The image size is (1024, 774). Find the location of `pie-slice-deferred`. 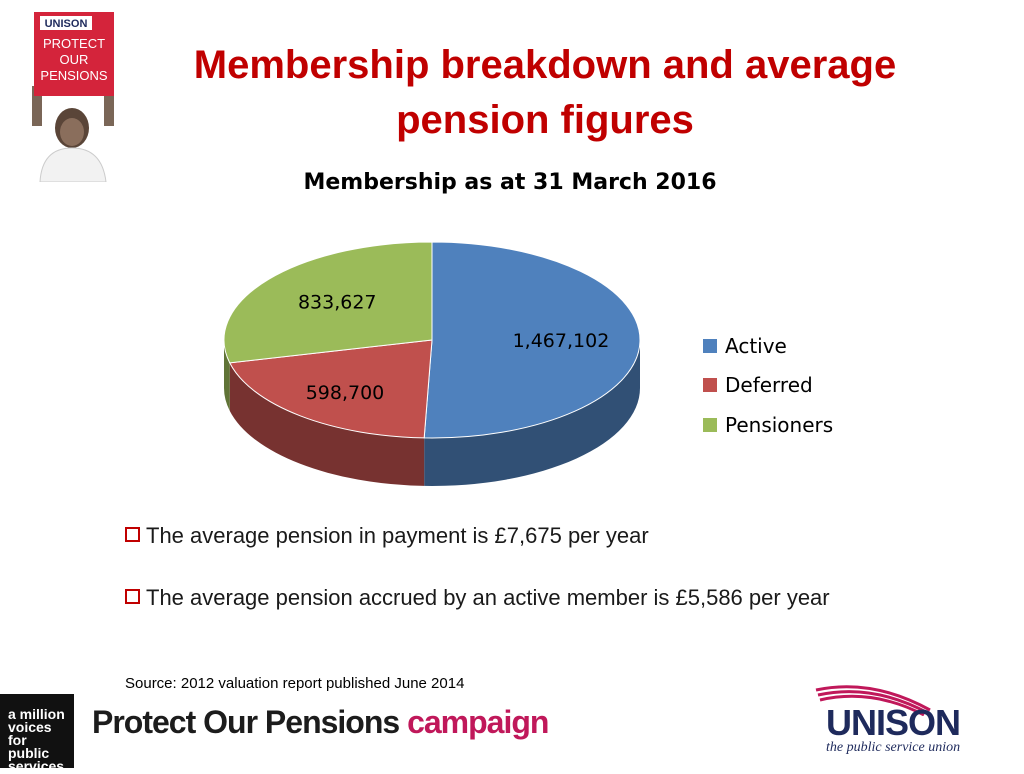

pie-slice-deferred is located at coordinates (330, 389).